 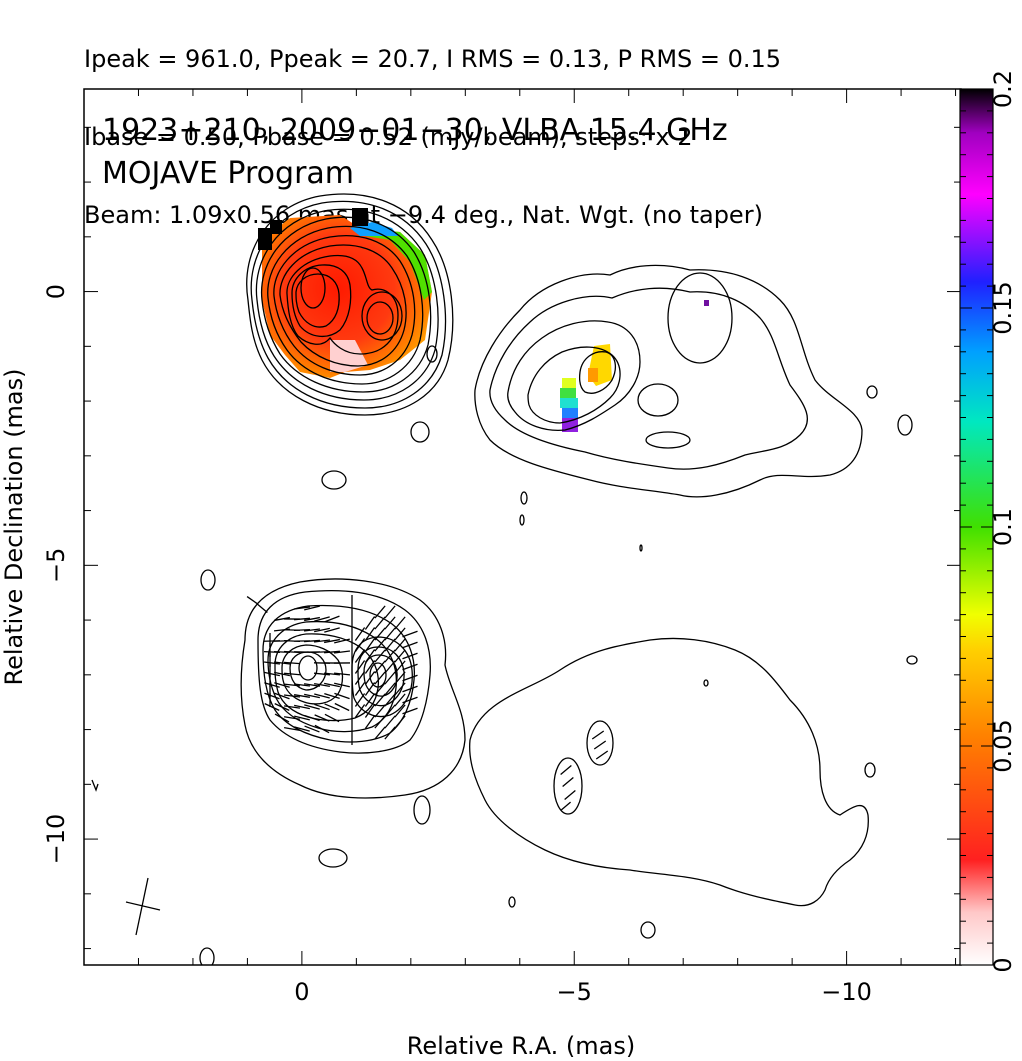 What do you see at coordinates (427, 703) in the screenshot?
I see `evpa-vectors` at bounding box center [427, 703].